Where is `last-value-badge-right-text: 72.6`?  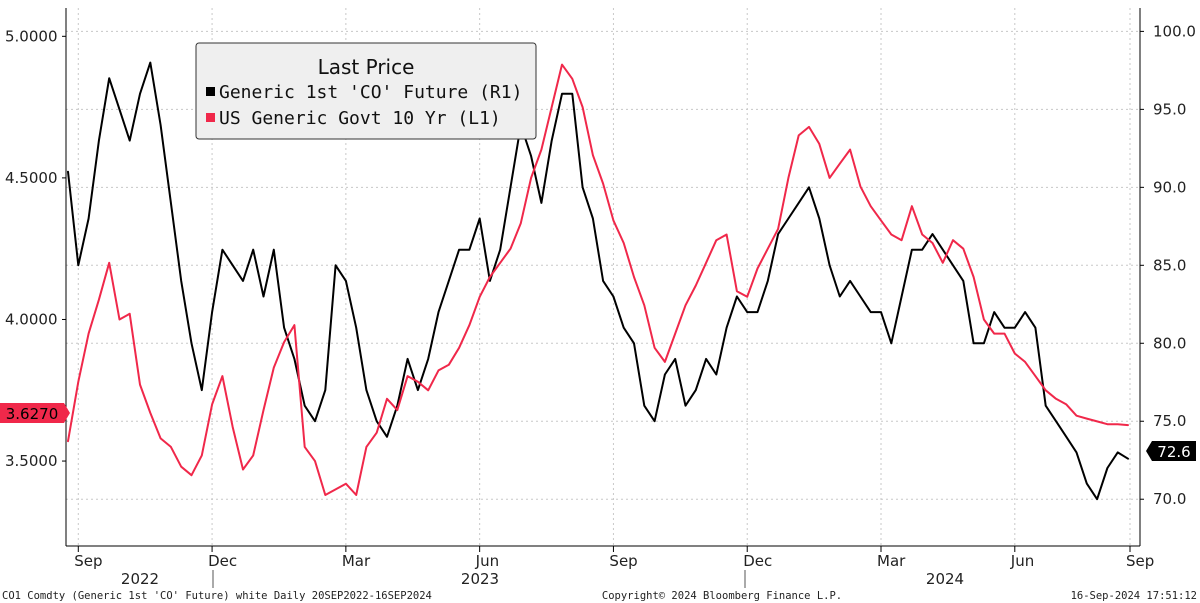 last-value-badge-right-text: 72.6 is located at coordinates (1173, 452).